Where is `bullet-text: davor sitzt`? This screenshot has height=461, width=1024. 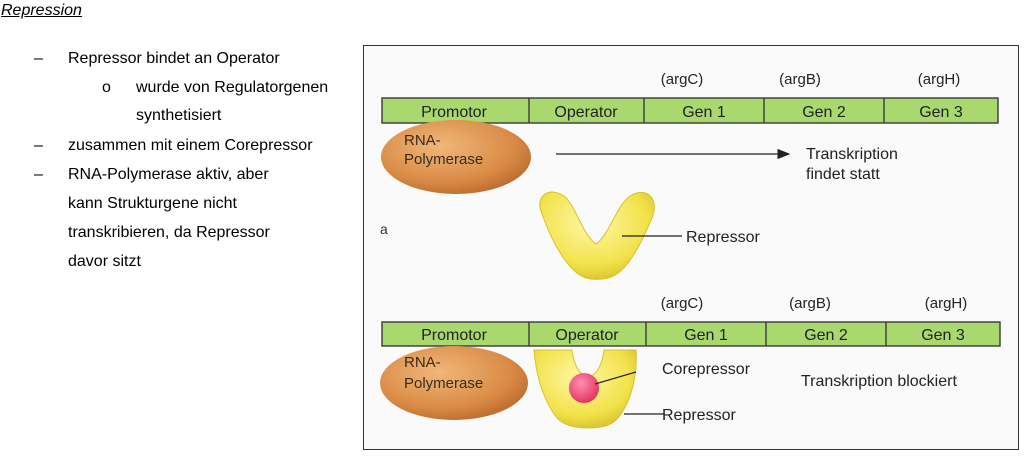
bullet-text: davor sitzt is located at coordinates (104, 261).